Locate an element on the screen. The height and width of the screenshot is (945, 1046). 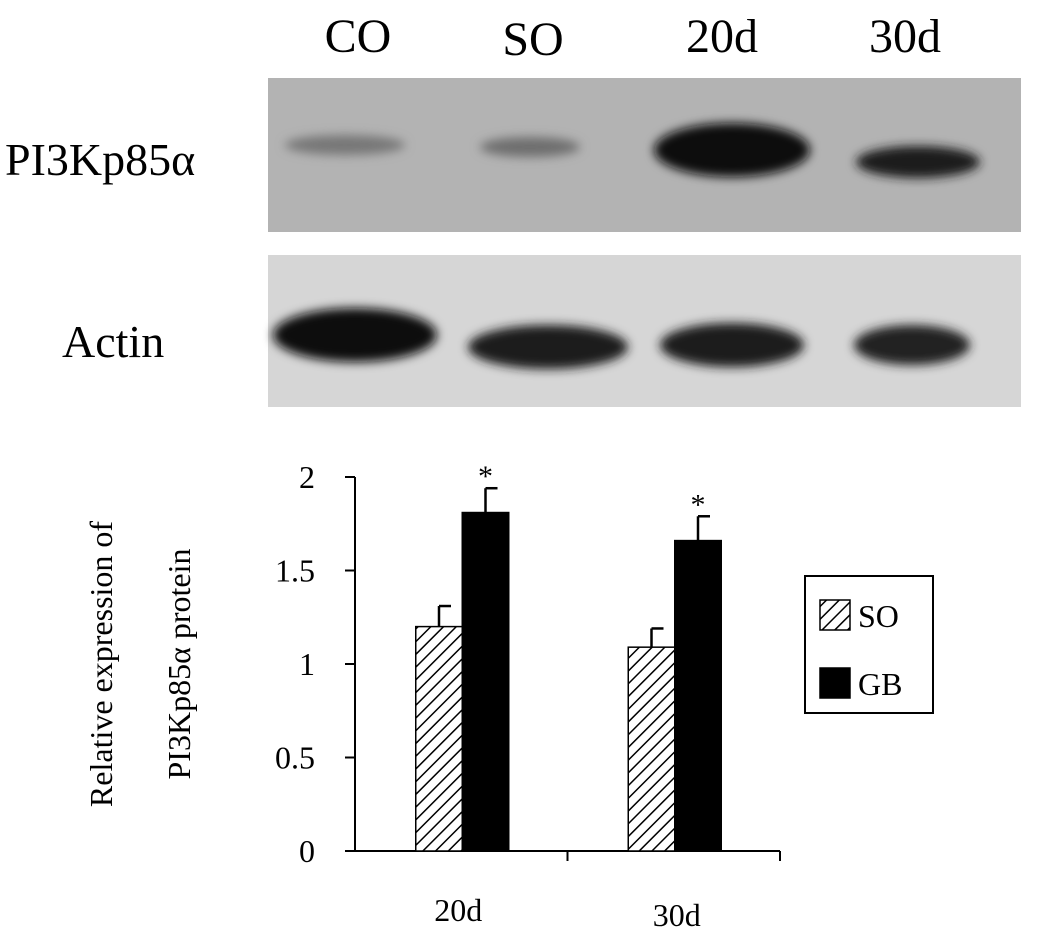
legend-label: GB is located at coordinates (880, 684).